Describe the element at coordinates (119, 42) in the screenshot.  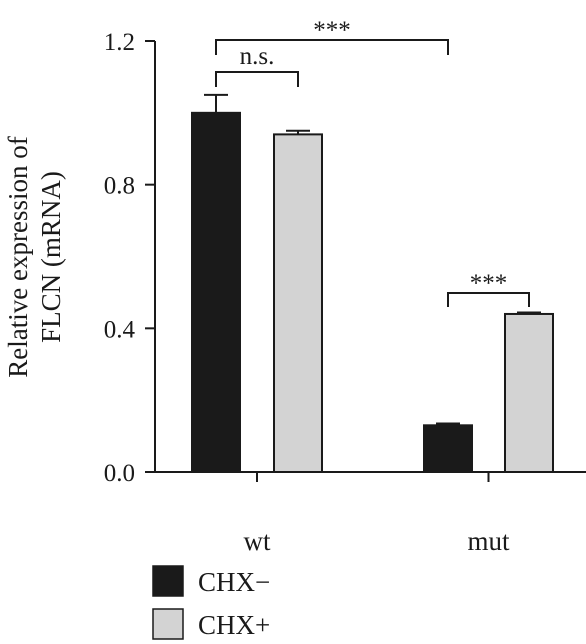
I see `y-tick-label: 1.2` at that location.